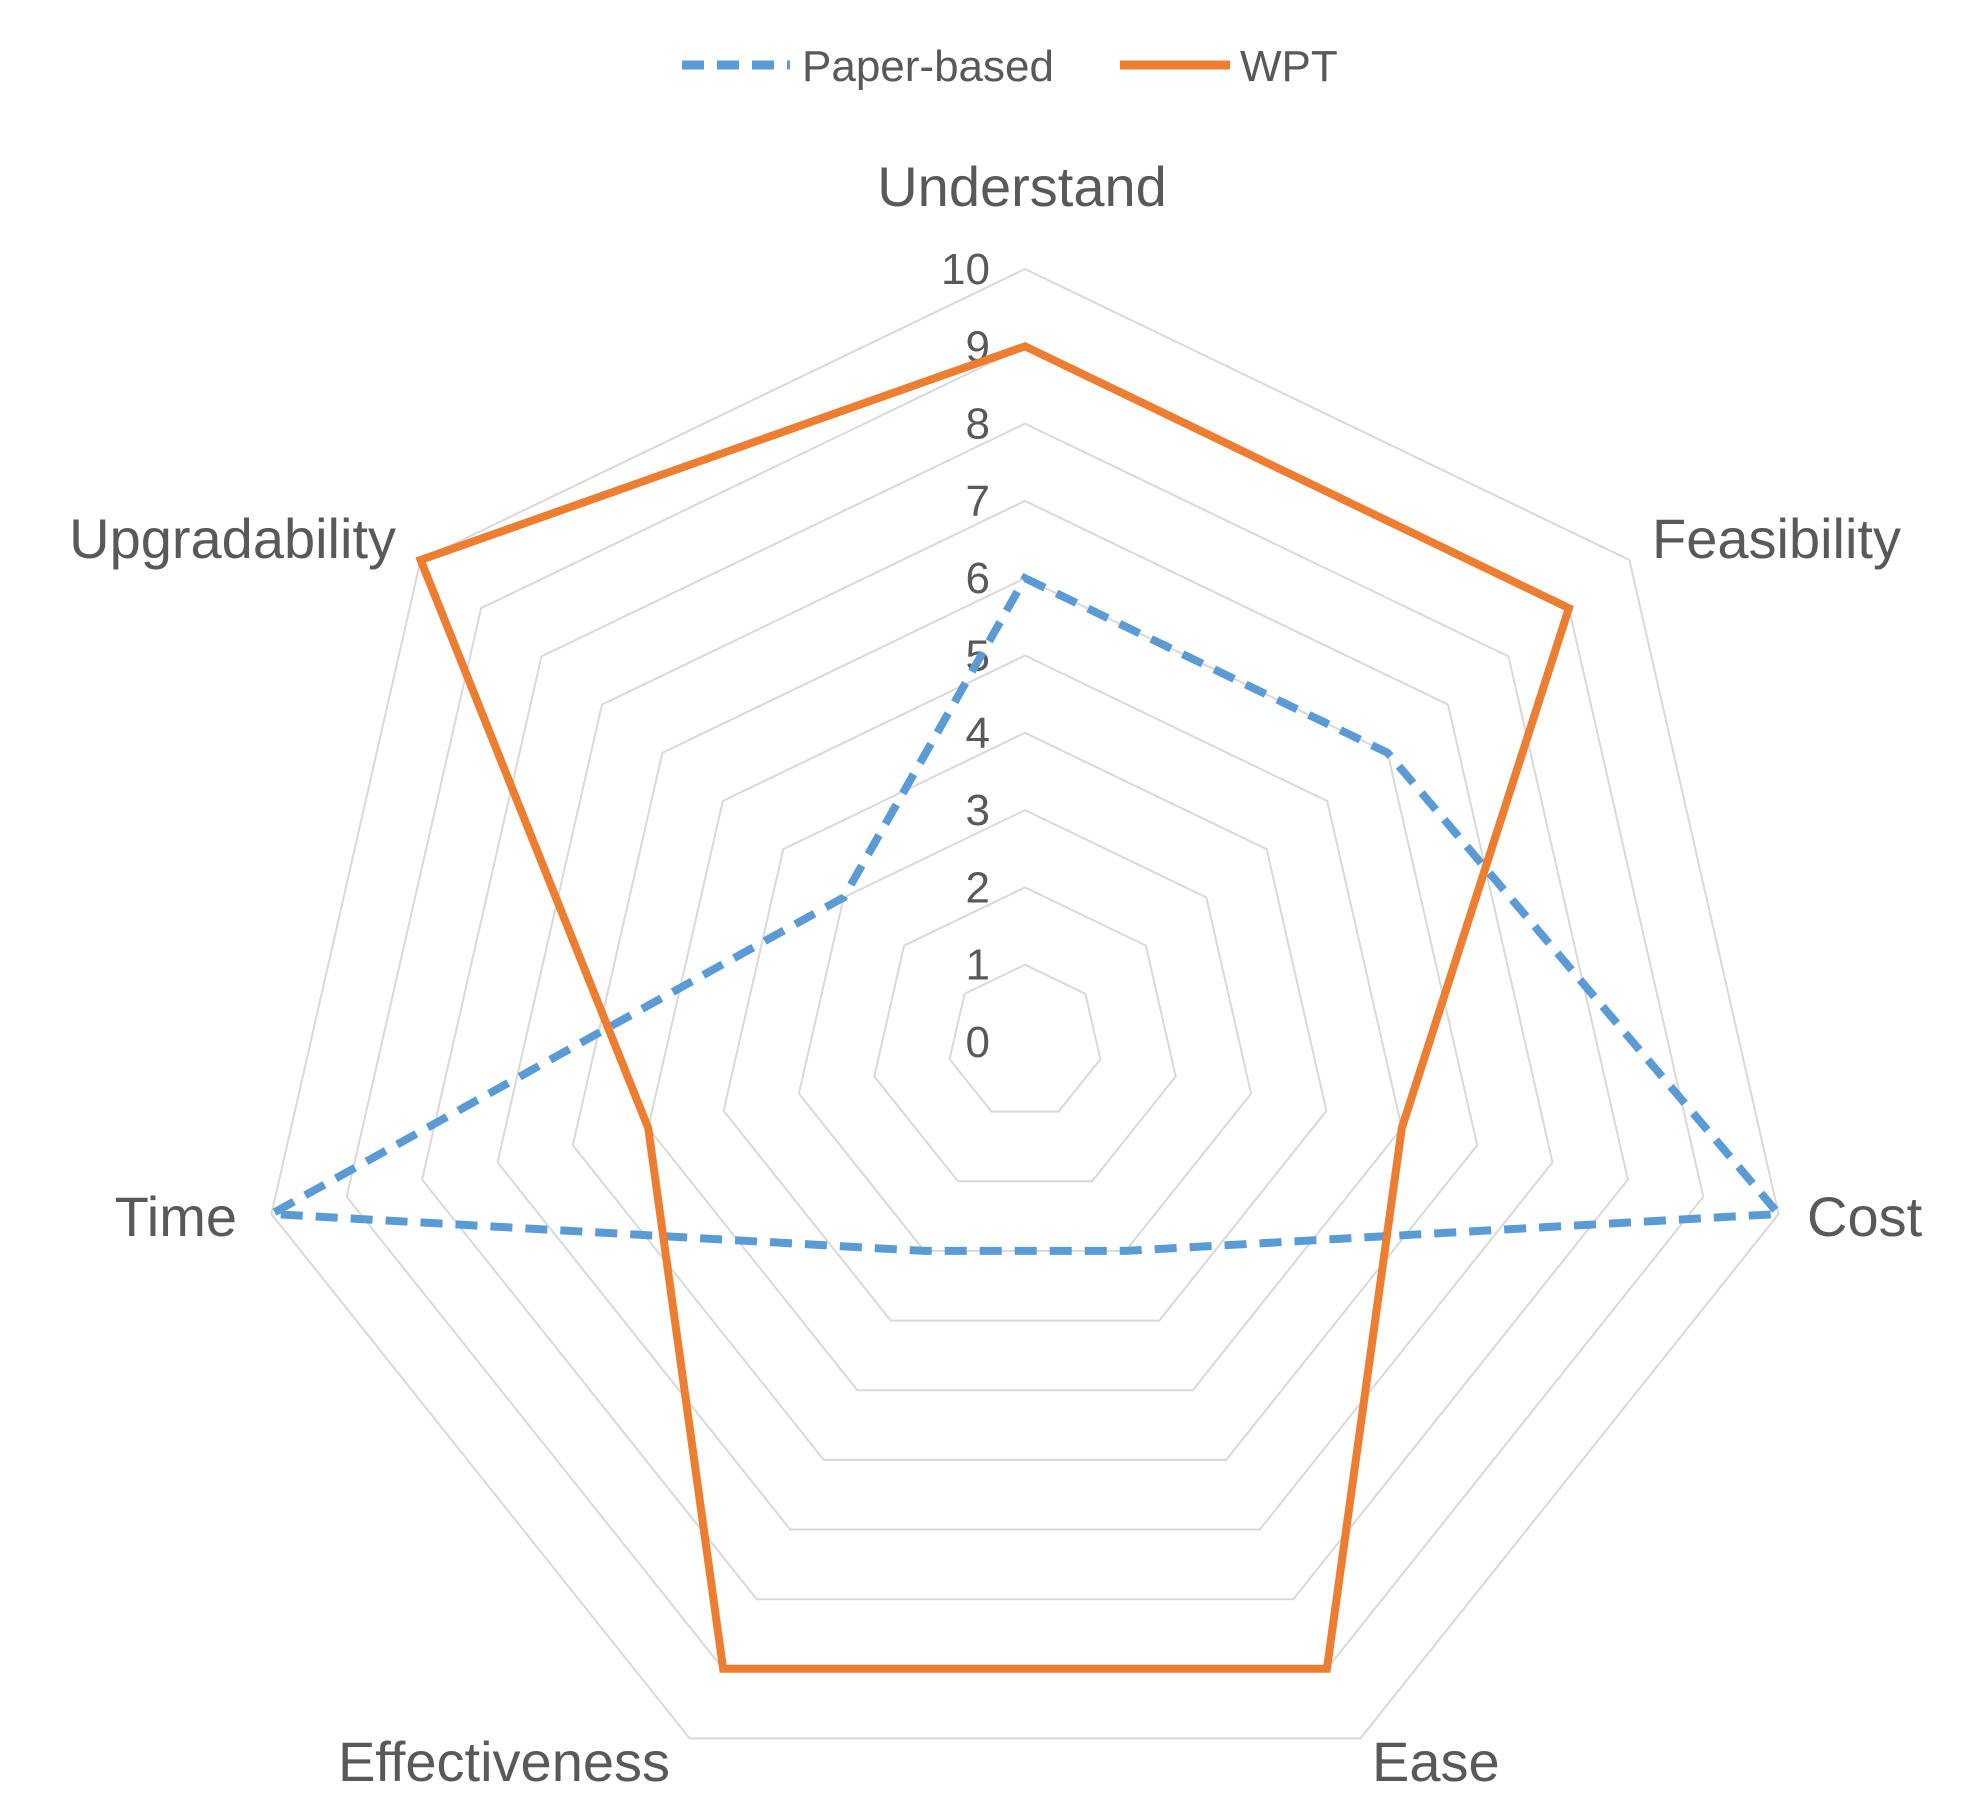 This screenshot has width=1963, height=1819. I want to click on legend: Paper-based WPT, so click(1010, 66).